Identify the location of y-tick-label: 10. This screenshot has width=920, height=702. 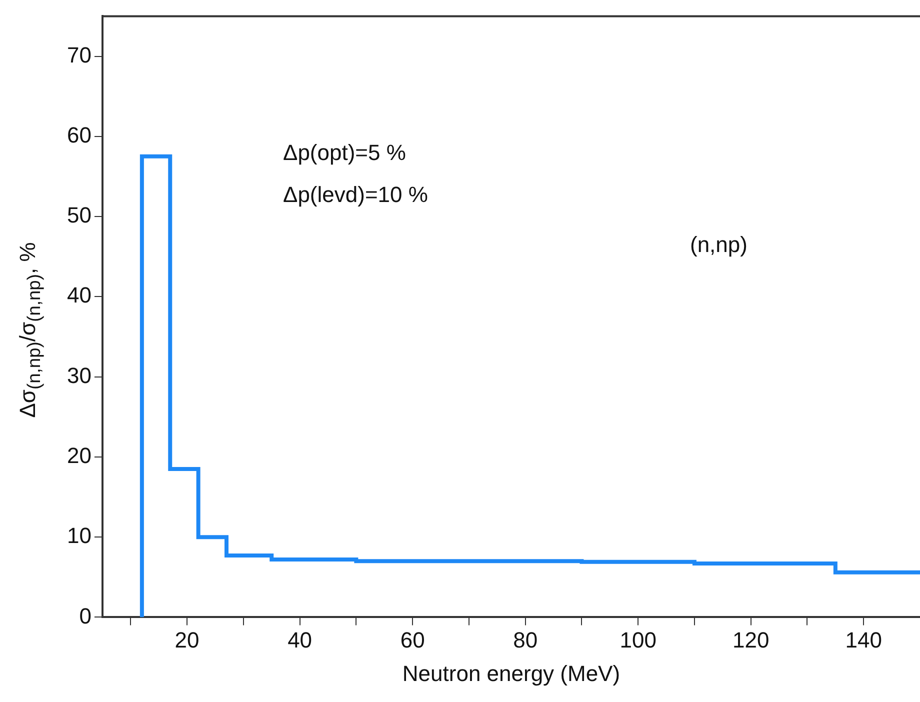
(79, 535).